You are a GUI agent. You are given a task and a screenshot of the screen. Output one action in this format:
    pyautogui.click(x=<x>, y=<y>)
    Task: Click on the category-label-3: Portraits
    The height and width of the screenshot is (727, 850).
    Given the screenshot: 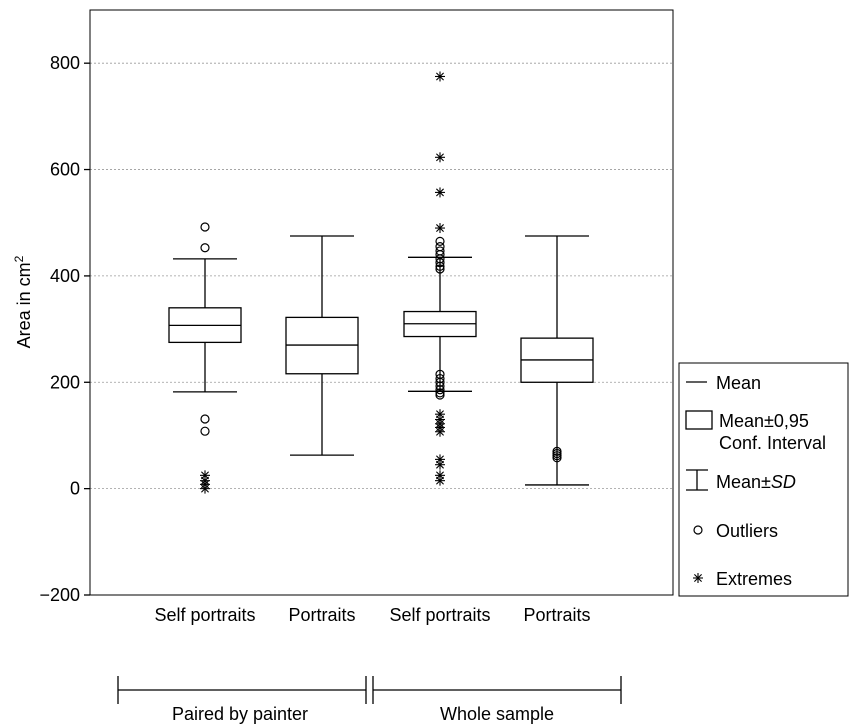 What is the action you would take?
    pyautogui.click(x=556, y=615)
    